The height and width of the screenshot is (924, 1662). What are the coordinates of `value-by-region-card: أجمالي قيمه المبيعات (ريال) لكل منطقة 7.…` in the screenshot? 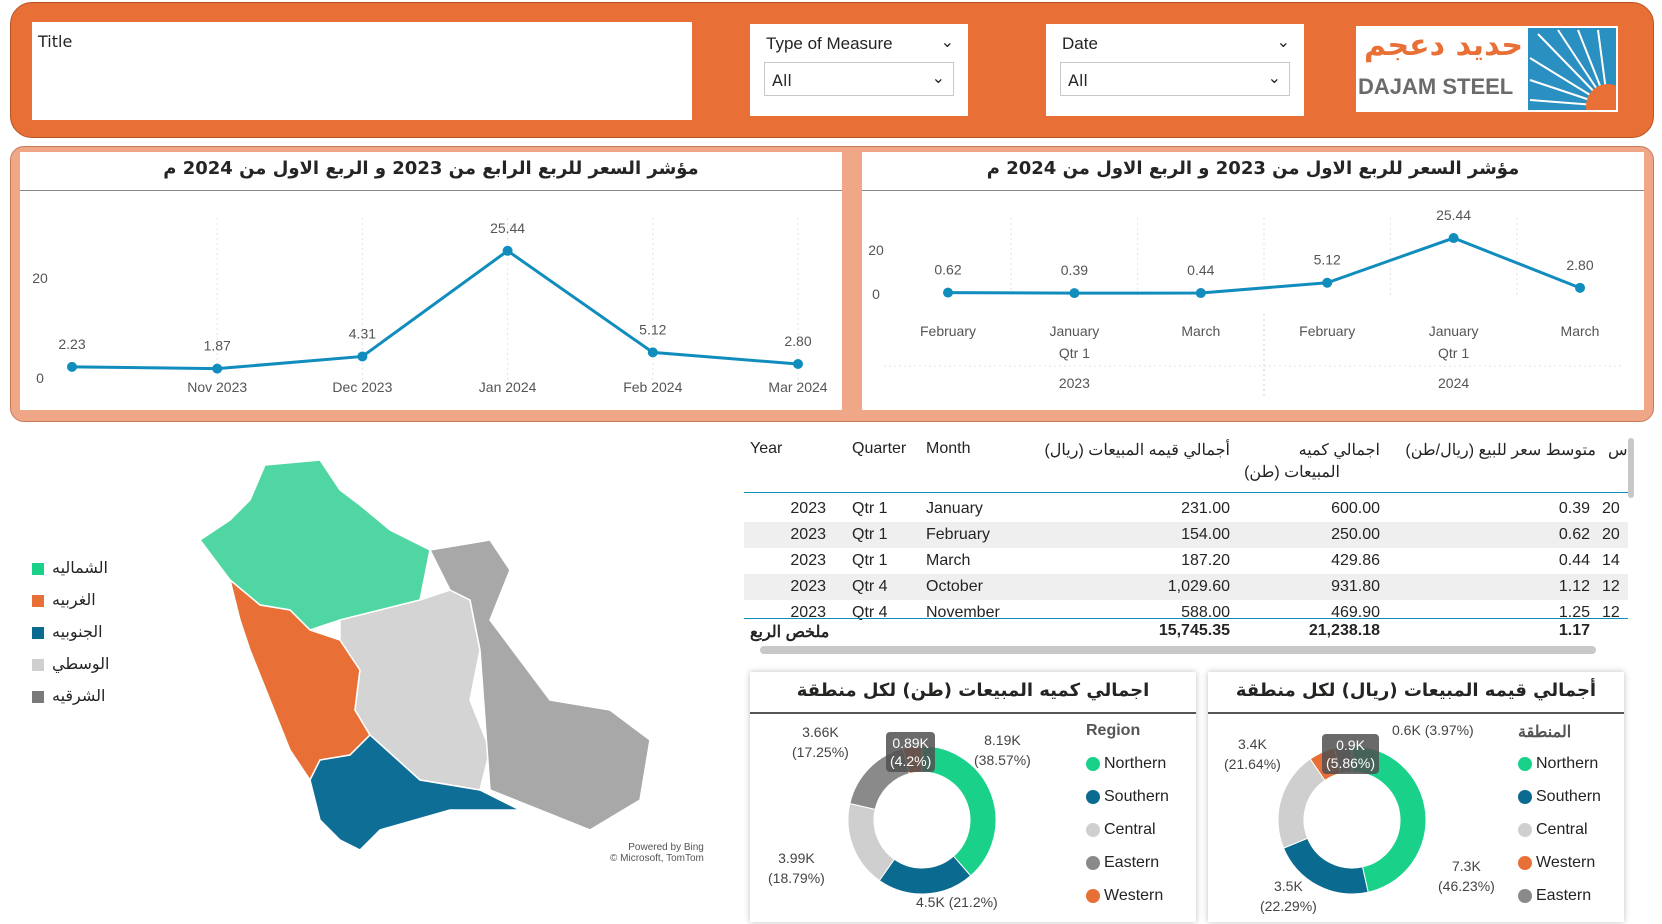 It's located at (1416, 797).